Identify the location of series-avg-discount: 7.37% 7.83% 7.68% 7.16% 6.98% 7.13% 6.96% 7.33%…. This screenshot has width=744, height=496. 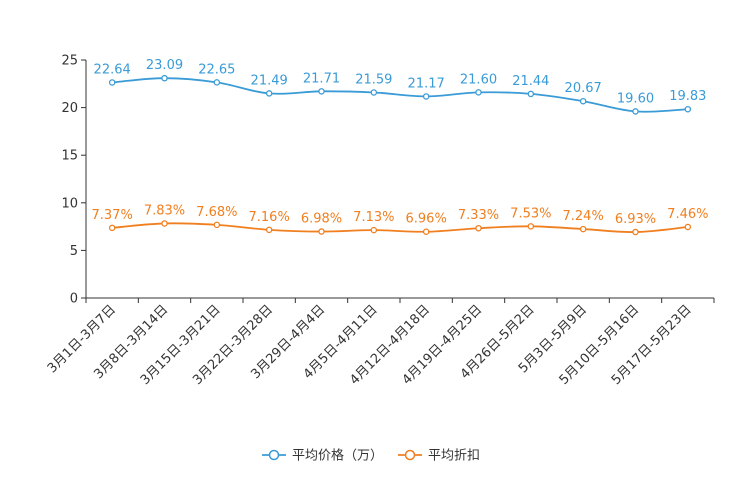
(400, 219).